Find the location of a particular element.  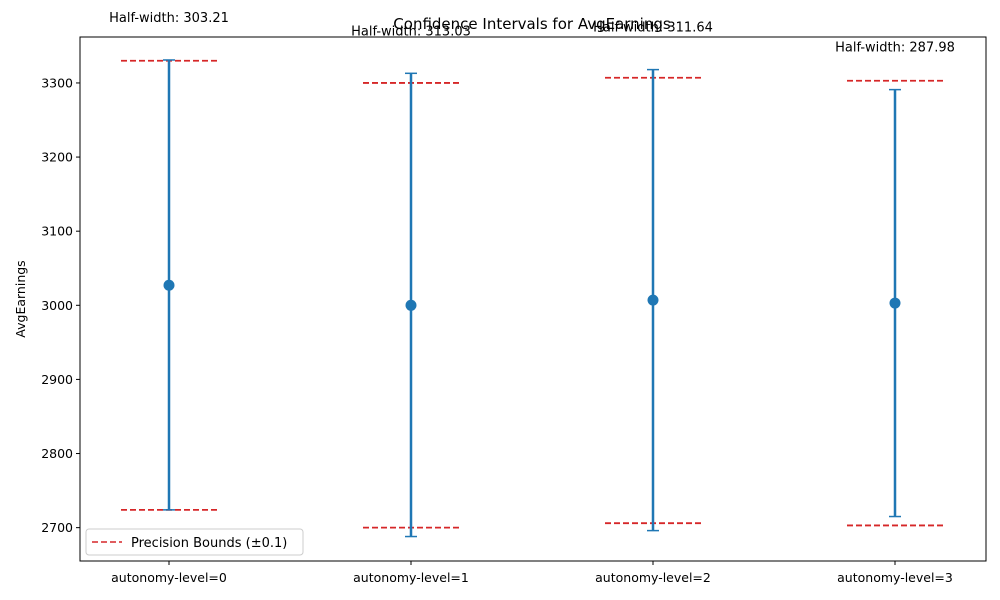

y-tick-label: 2800 is located at coordinates (57, 453).